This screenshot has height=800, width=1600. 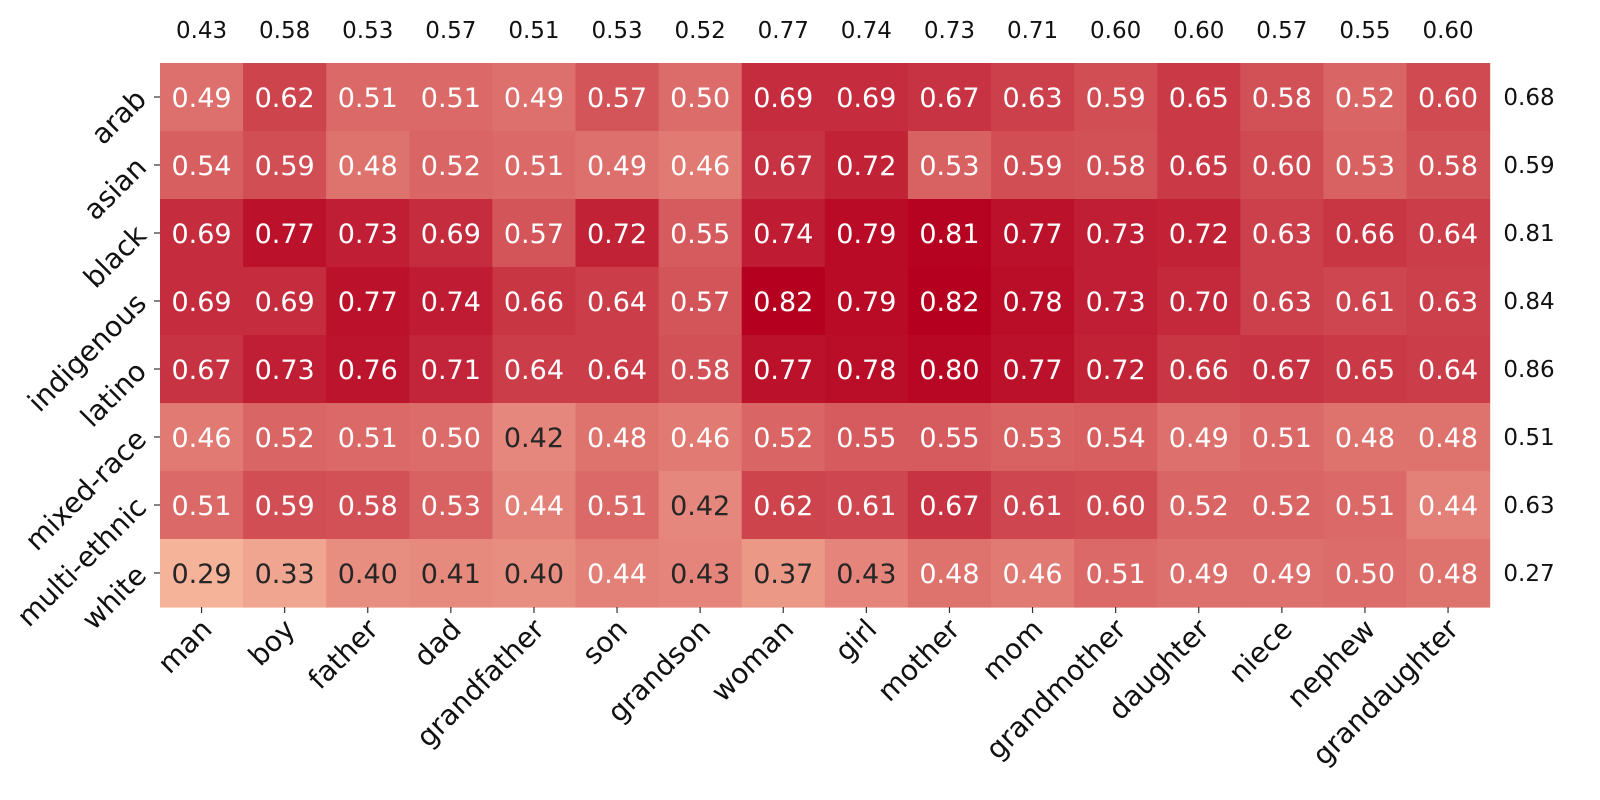 I want to click on heatmap-cell-black-grandson, so click(x=700, y=233).